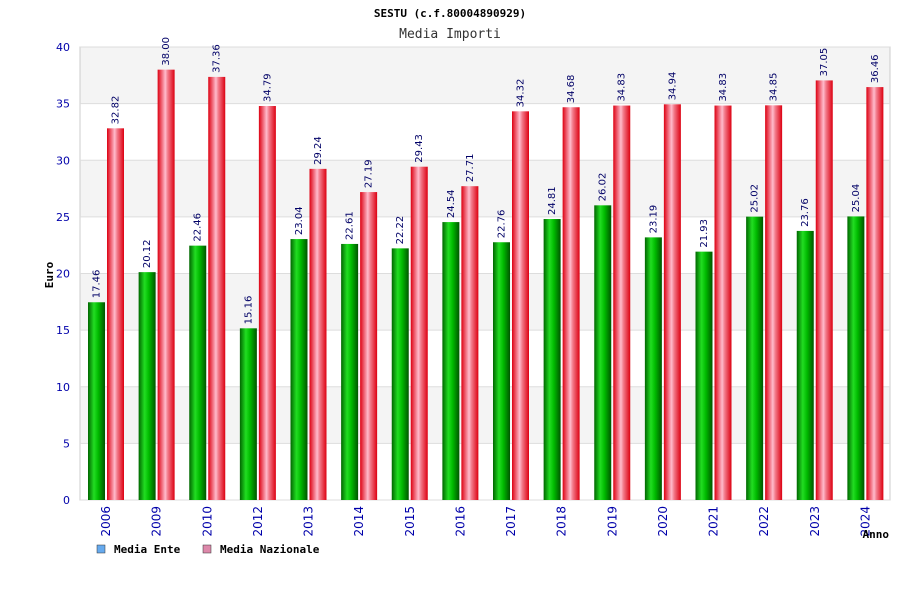 The height and width of the screenshot is (600, 900). Describe the element at coordinates (63, 217) in the screenshot. I see `y-tick-label: 25` at that location.